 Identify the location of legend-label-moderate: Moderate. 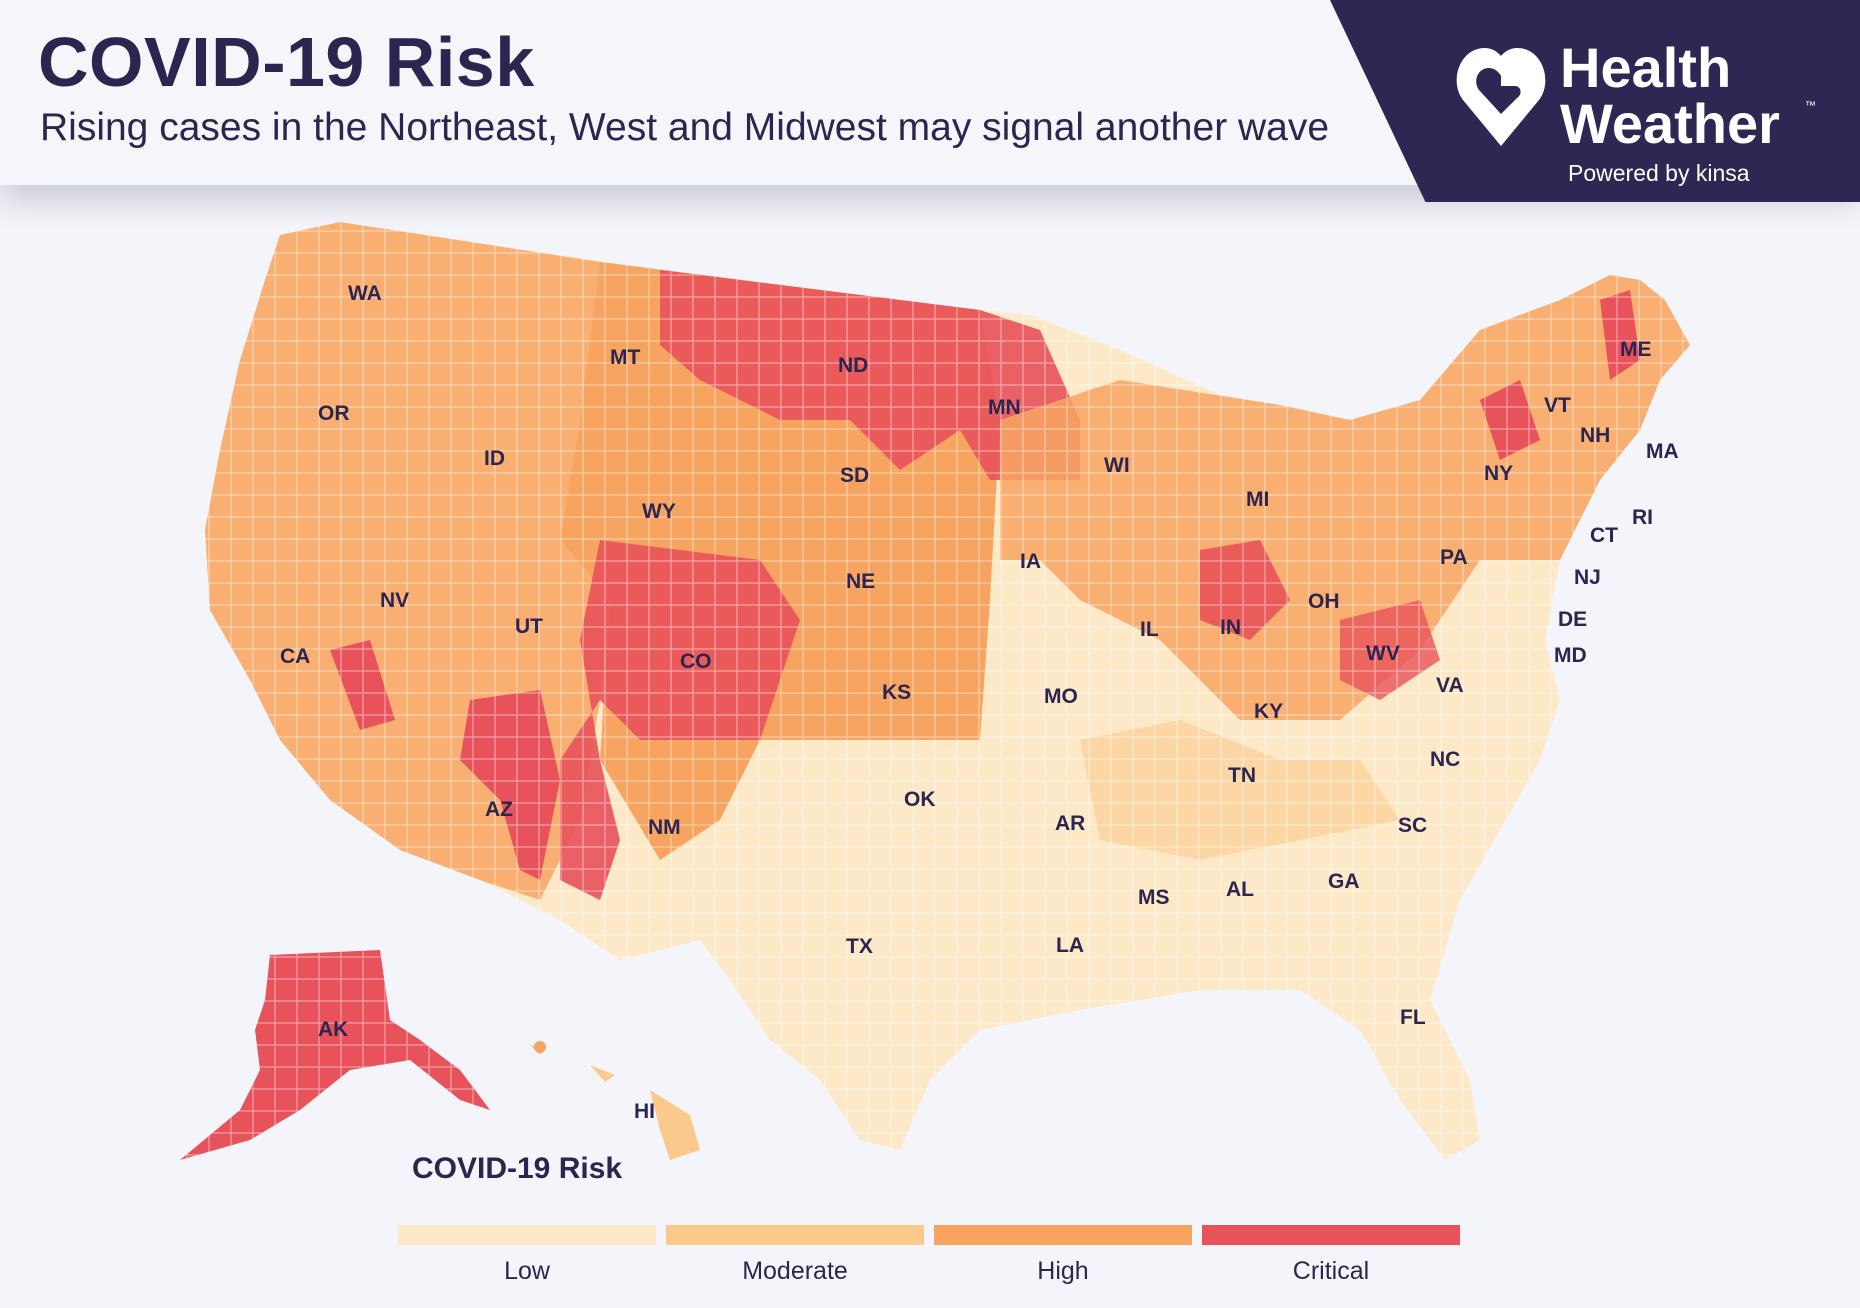
(795, 1271).